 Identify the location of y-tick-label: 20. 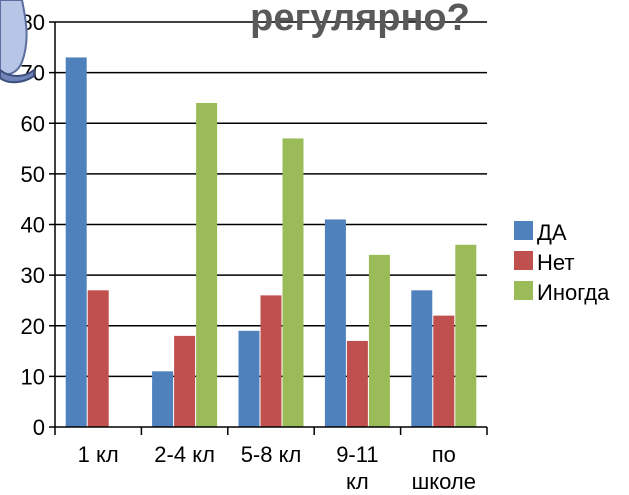
(33, 326).